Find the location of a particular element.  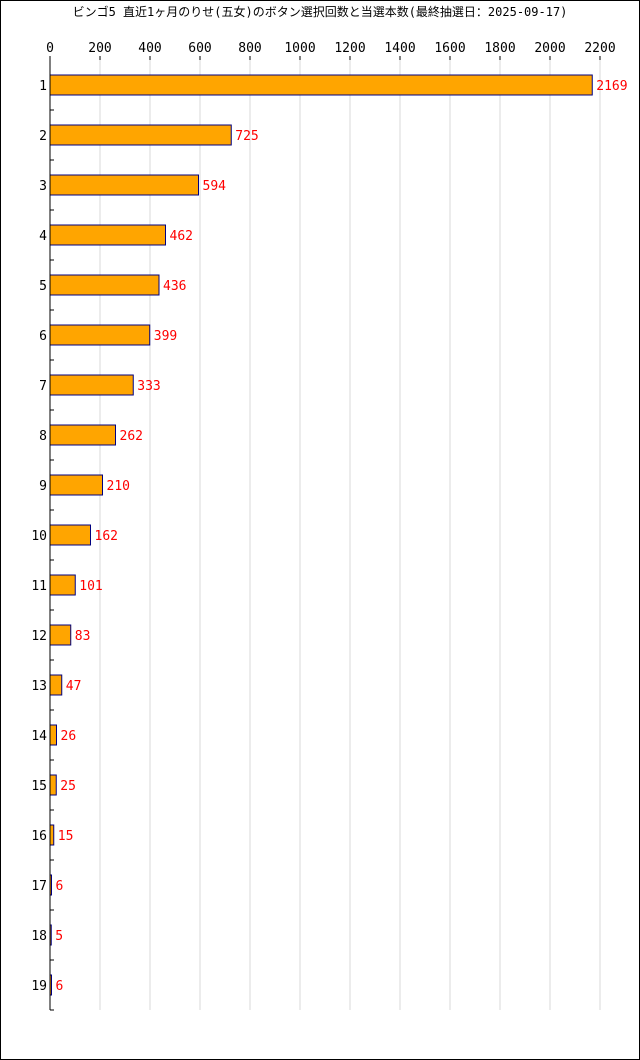

y-tick-label: 19 is located at coordinates (39, 986).